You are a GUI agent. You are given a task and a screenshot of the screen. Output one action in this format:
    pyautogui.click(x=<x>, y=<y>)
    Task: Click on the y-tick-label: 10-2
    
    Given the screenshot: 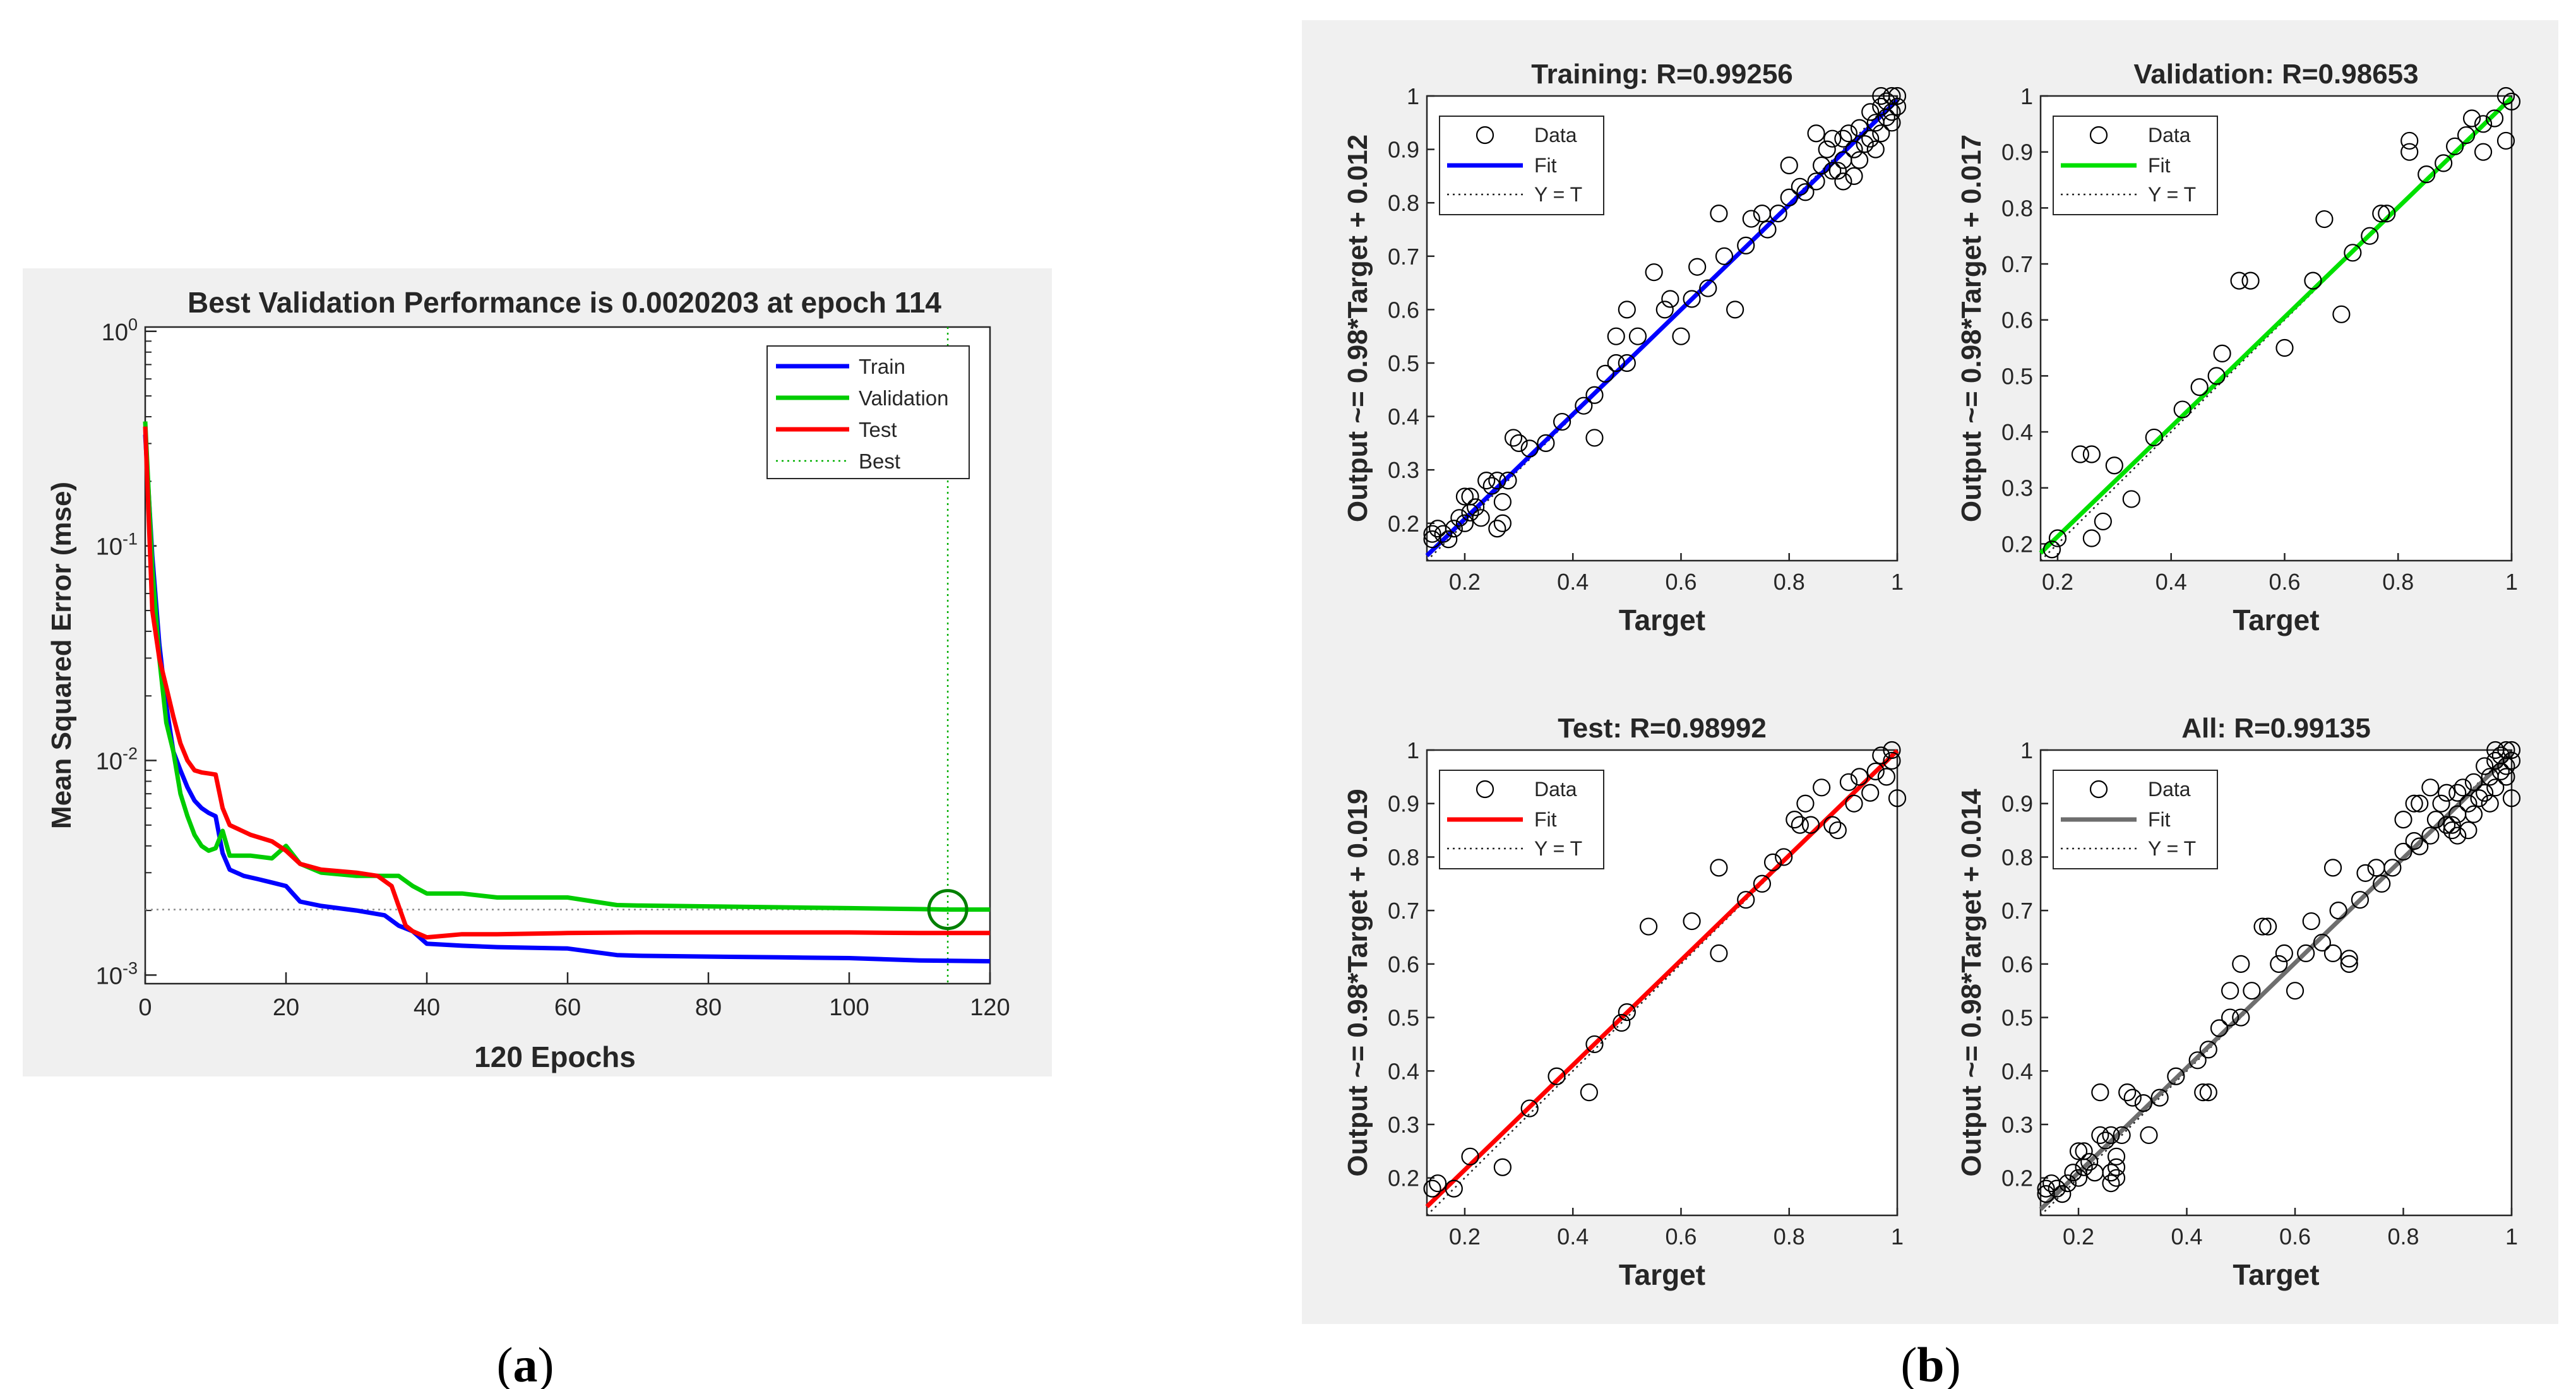 What is the action you would take?
    pyautogui.click(x=117, y=759)
    